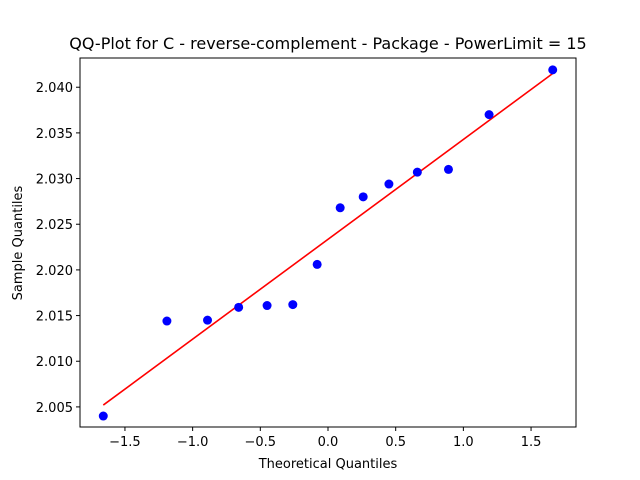 Image resolution: width=640 pixels, height=480 pixels. I want to click on y-tick-label: 2.020, so click(54, 271).